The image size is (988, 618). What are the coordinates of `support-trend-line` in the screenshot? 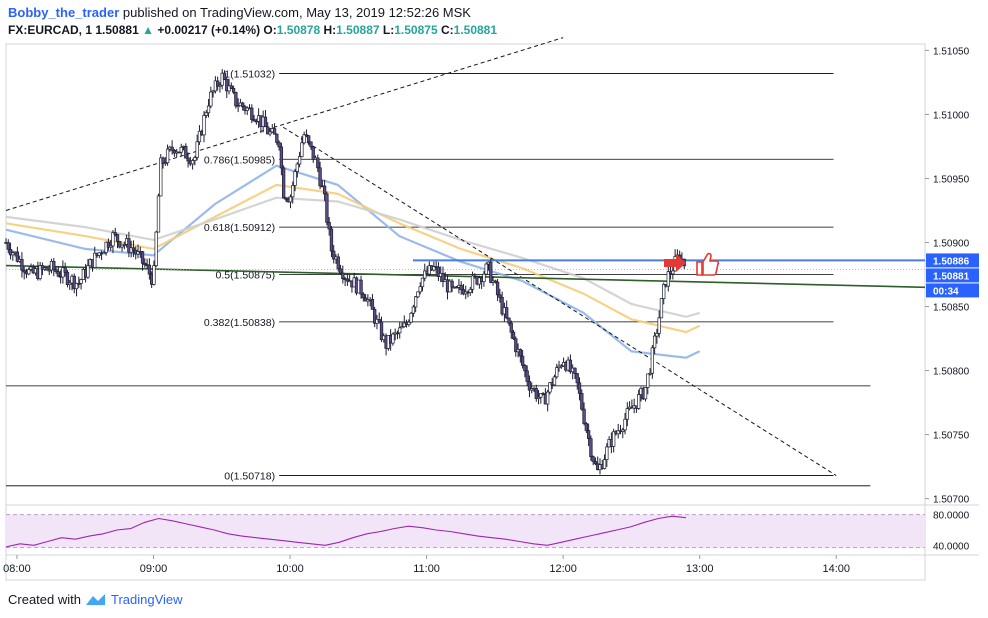 It's located at (465, 276).